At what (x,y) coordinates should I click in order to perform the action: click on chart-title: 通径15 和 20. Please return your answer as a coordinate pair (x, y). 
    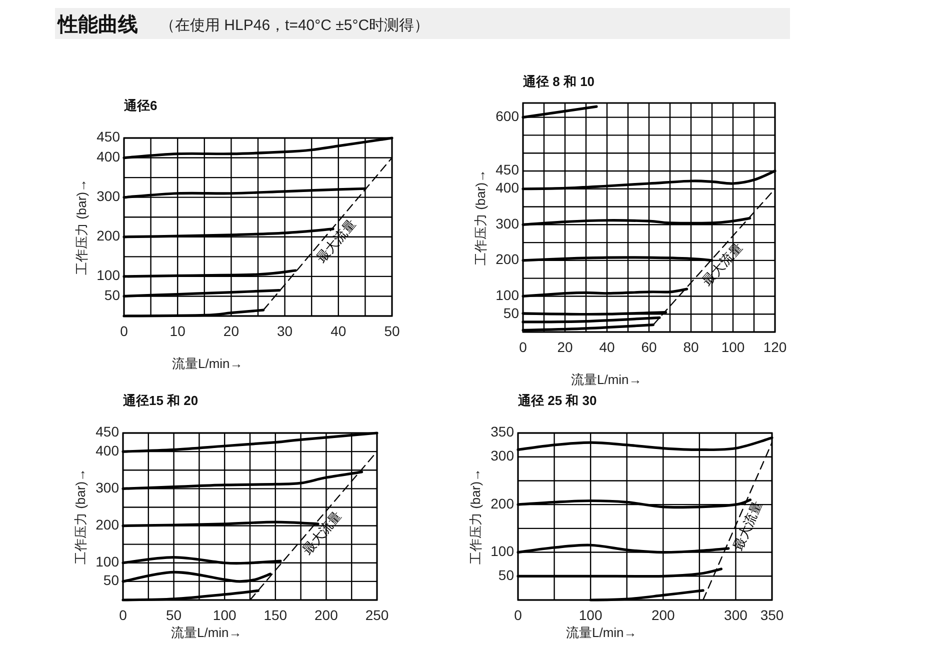
    Looking at the image, I should click on (160, 400).